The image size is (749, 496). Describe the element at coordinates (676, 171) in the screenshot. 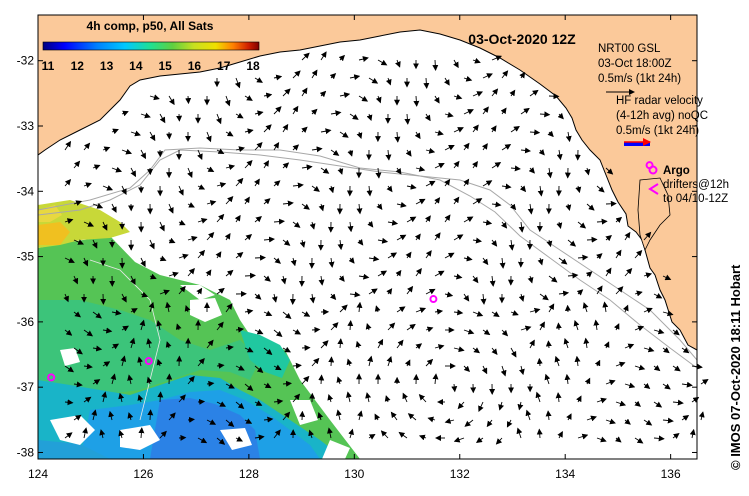

I see `argo-label: Argo` at that location.